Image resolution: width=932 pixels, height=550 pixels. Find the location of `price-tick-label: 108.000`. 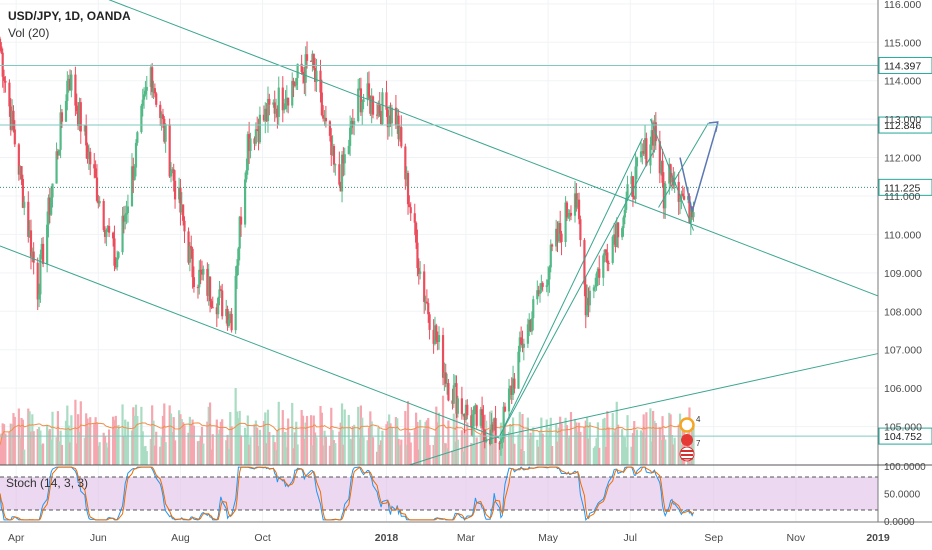

price-tick-label: 108.000 is located at coordinates (903, 312).